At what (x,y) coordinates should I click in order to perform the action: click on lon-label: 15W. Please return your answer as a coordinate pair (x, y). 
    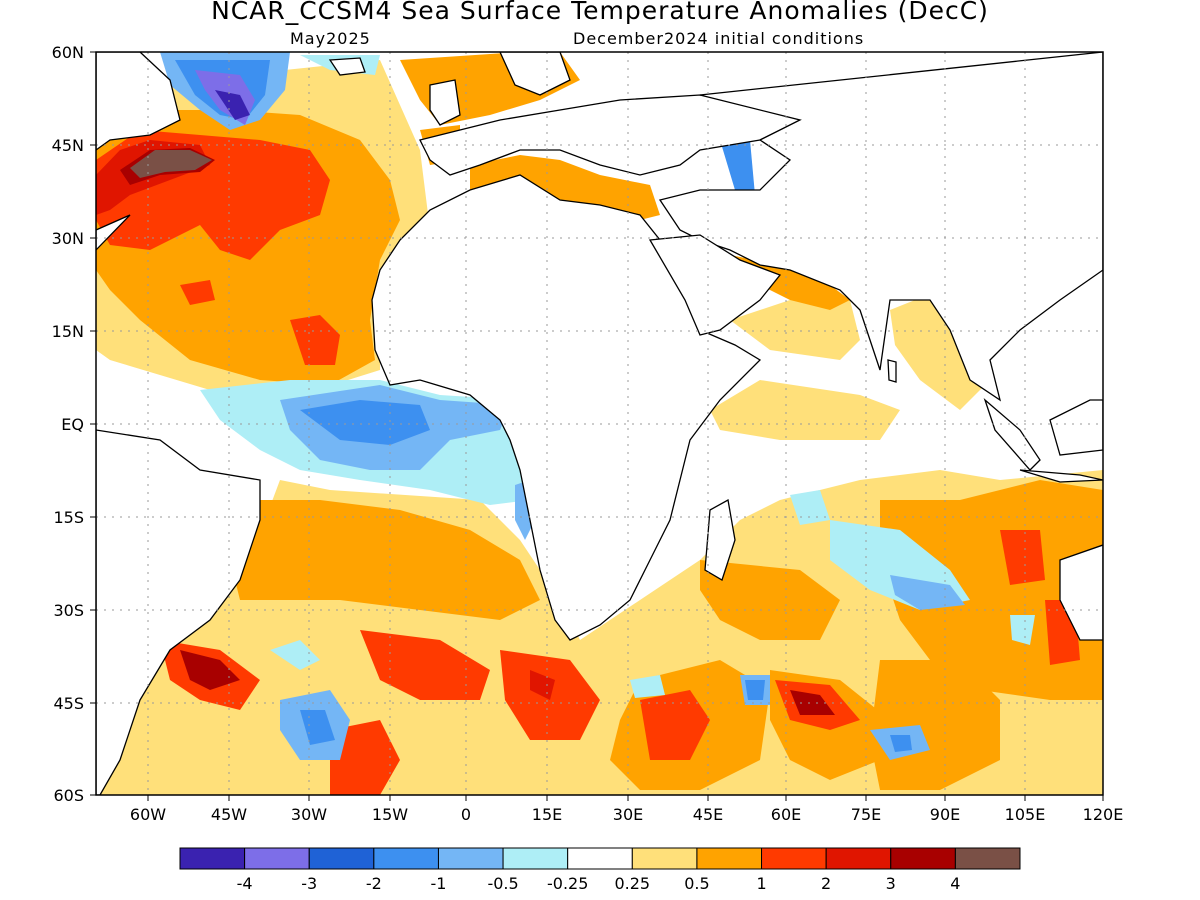
    Looking at the image, I should click on (390, 814).